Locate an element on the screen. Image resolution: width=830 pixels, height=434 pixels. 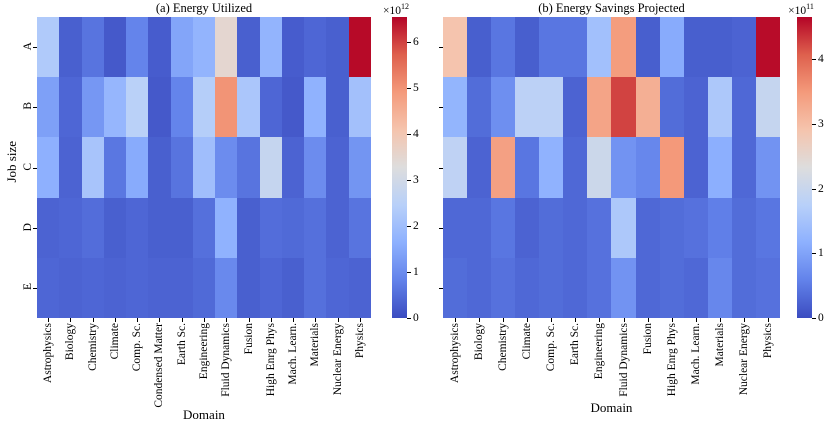
heatmap-cell-D-Condensed Matter is located at coordinates (159, 227).